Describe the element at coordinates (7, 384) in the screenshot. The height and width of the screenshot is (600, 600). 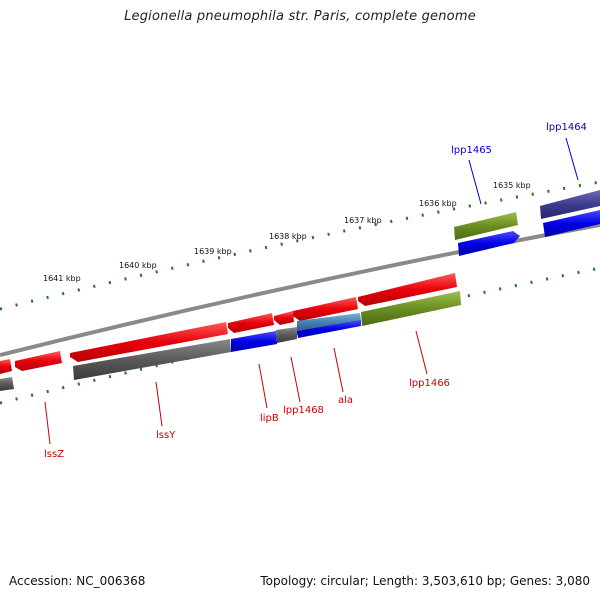
I see `gene-left-edge-grey` at that location.